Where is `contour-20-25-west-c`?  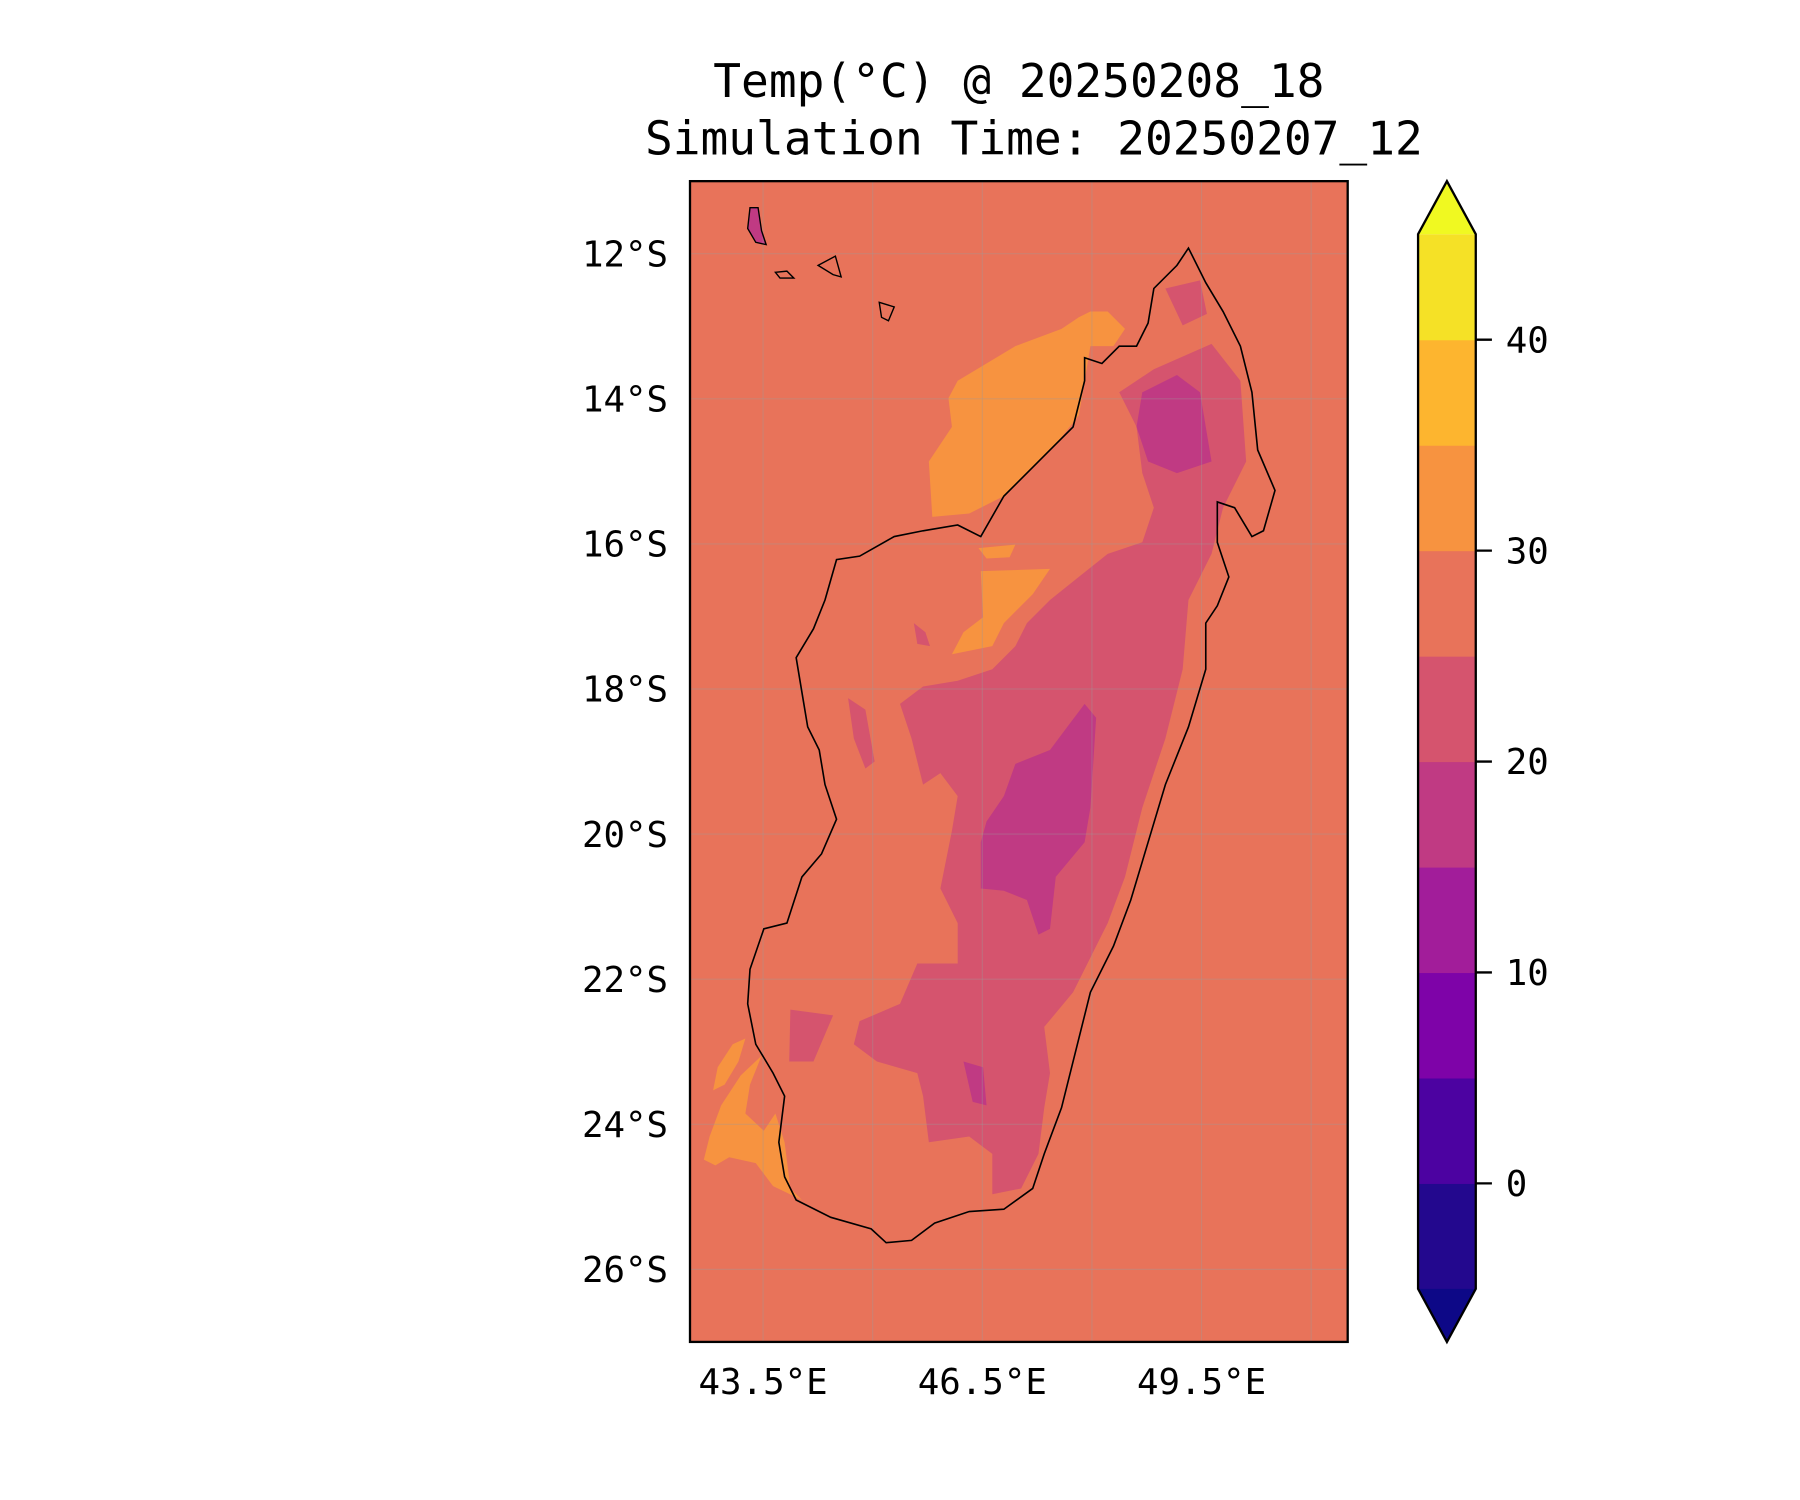
contour-20-25-west-c is located at coordinates (921, 635).